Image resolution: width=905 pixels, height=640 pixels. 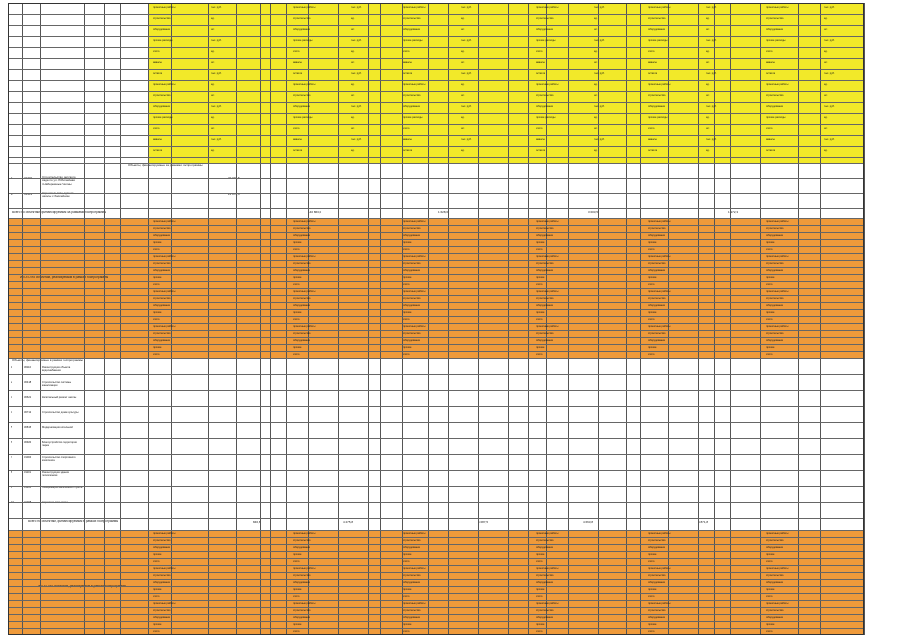 I want to click on total2-value: 4 663,8, so click(x=588, y=522).